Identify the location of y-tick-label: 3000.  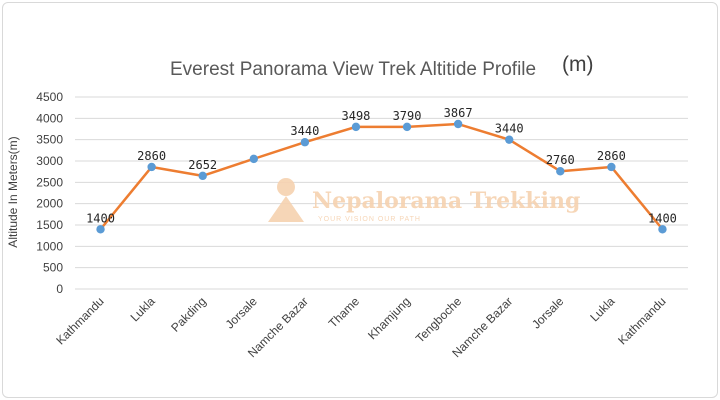
(49, 161).